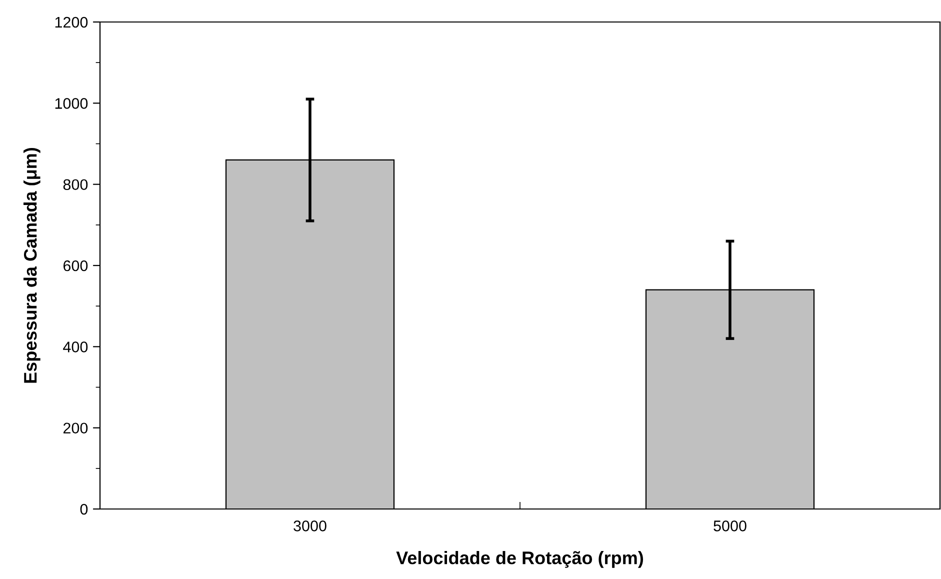 The image size is (941, 579). I want to click on x-axis-title: Velocidade de Rotação (rpm), so click(520, 559).